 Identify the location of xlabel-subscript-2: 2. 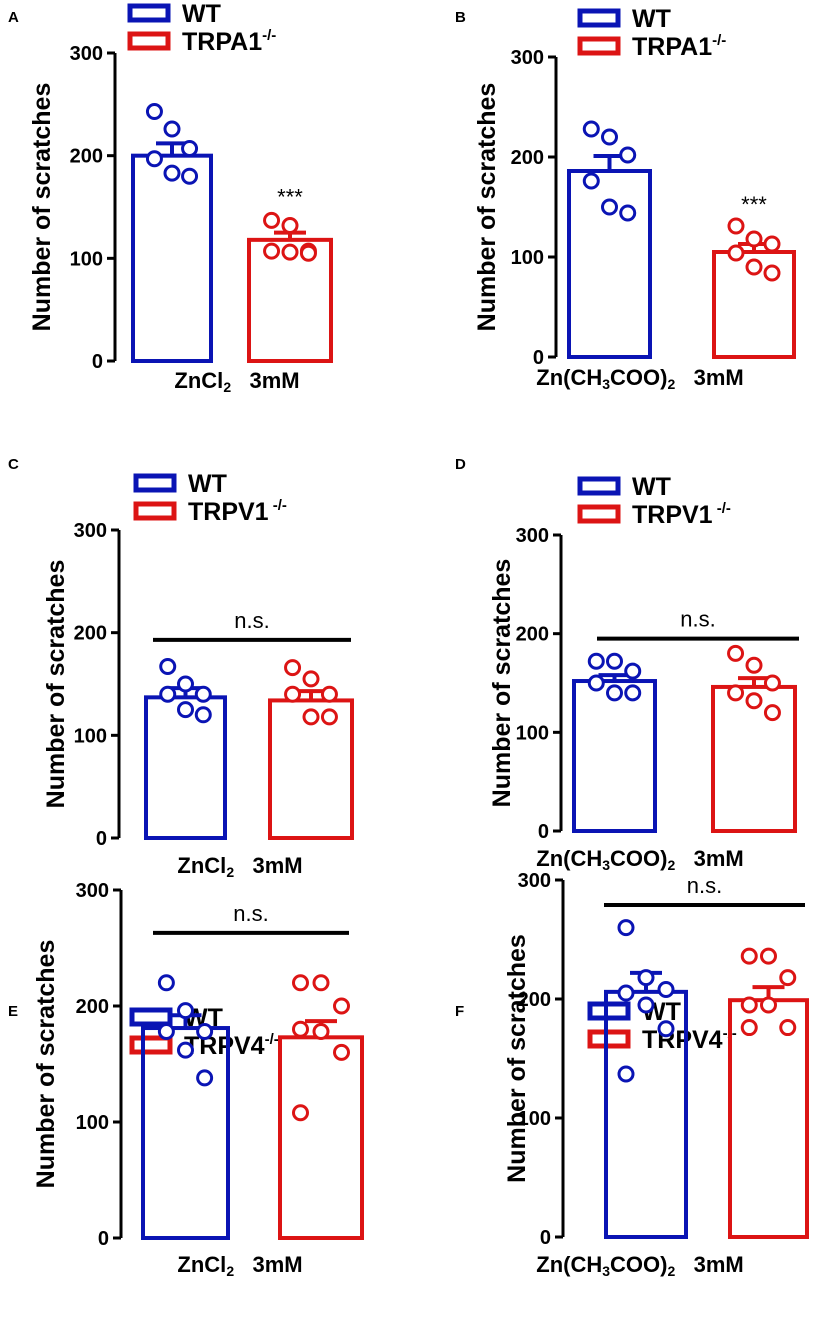
(671, 865).